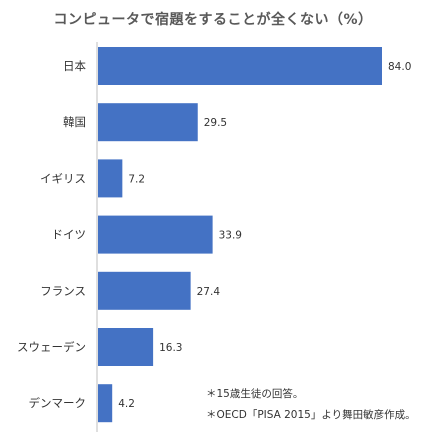 This screenshot has height=440, width=426. I want to click on value-label-1: 29.5, so click(215, 123).